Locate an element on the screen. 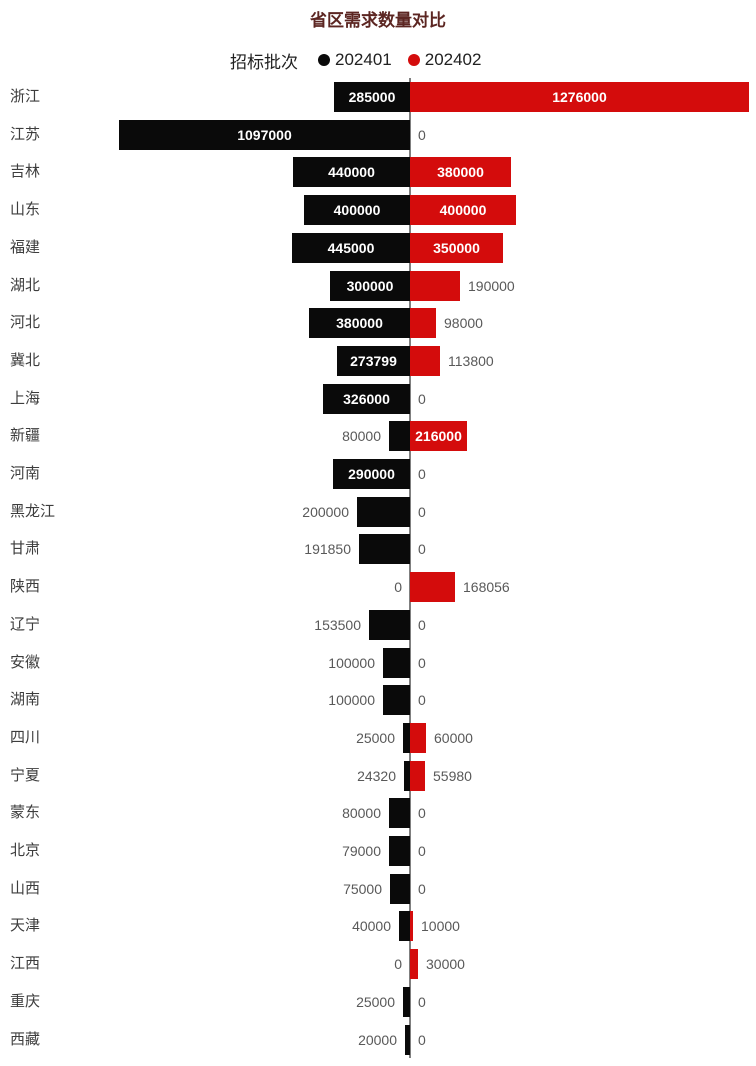 The image size is (756, 1066). chart-title: 省区需求数量对比 is located at coordinates (378, 20).